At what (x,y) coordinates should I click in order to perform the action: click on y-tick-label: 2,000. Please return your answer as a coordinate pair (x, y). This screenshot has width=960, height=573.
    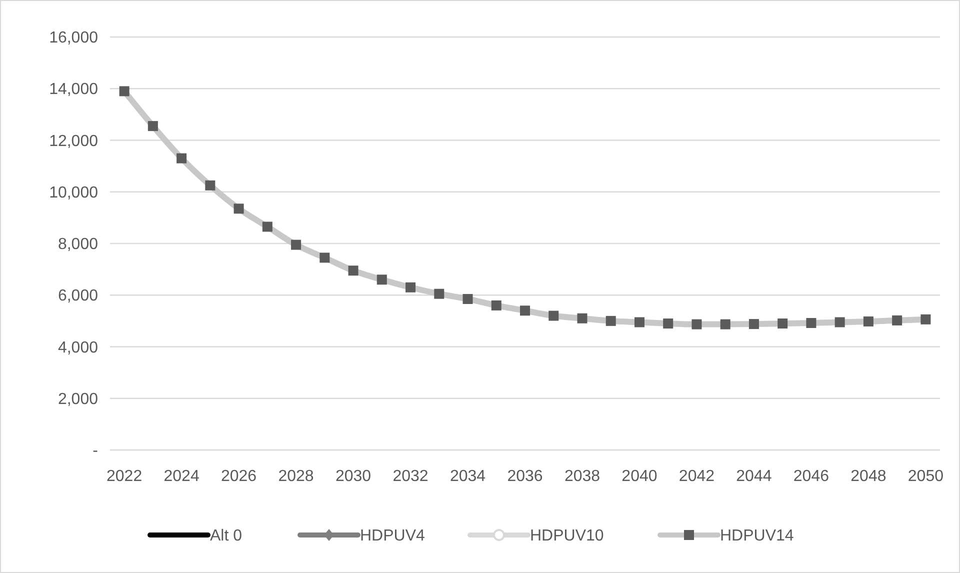
    Looking at the image, I should click on (78, 399).